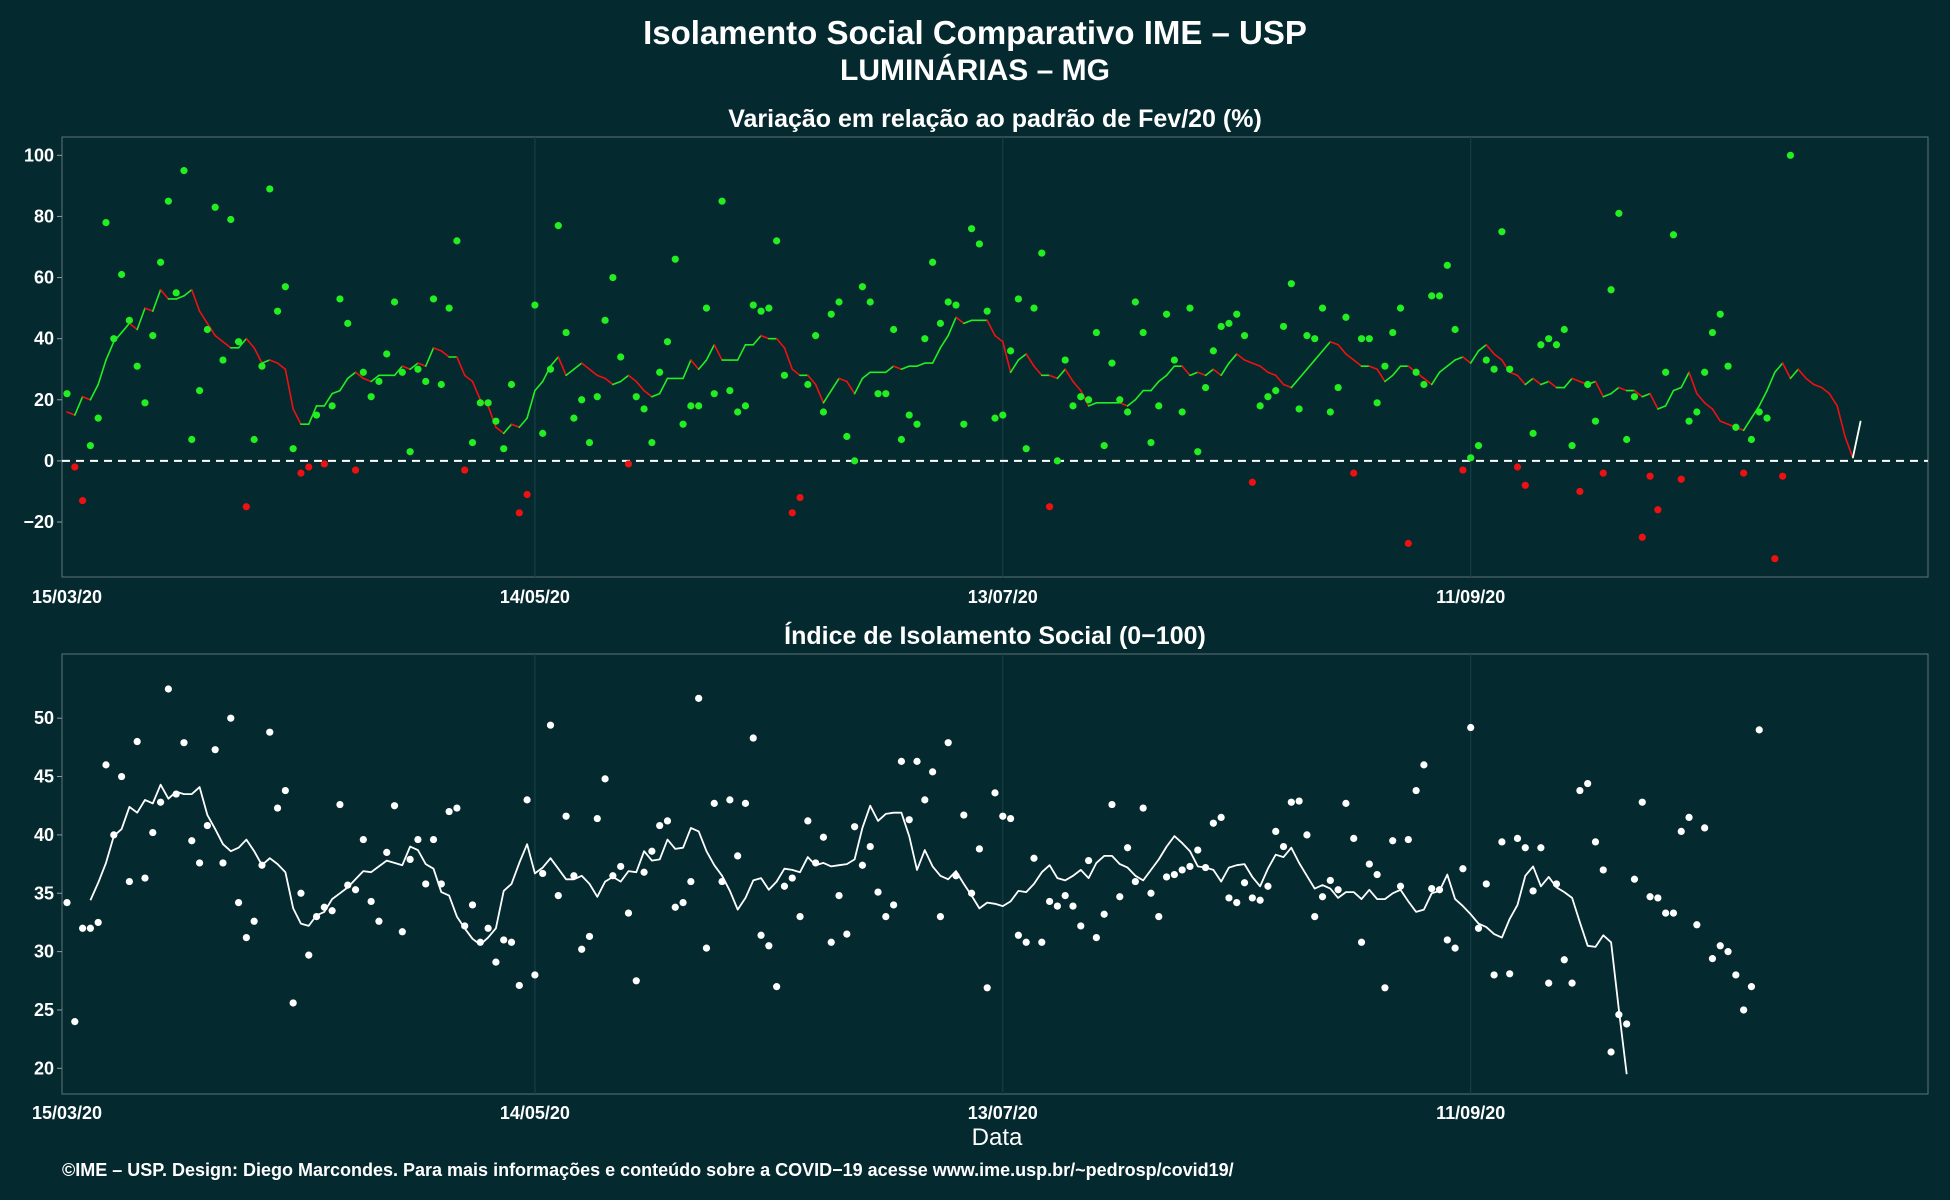  What do you see at coordinates (67, 597) in the screenshot?
I see `x-tick-label: 15/03/20` at bounding box center [67, 597].